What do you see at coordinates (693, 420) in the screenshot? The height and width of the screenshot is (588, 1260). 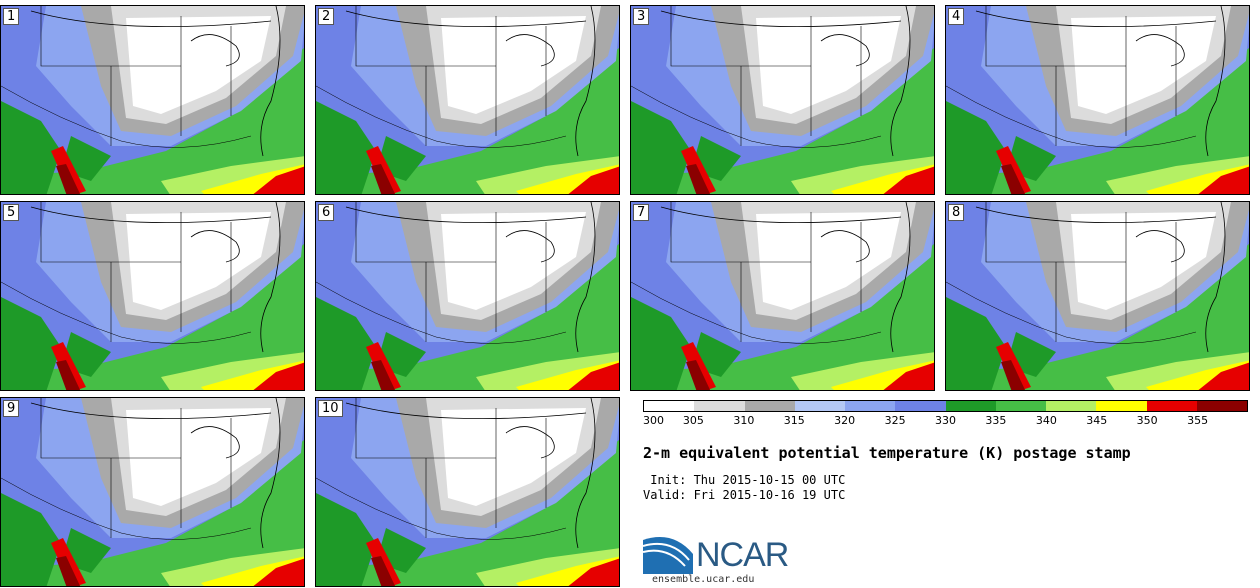 I see `colorbar-tick-label: 305` at bounding box center [693, 420].